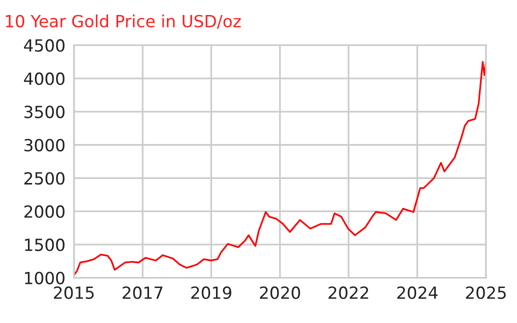  Describe the element at coordinates (74, 293) in the screenshot. I see `x-tick-label: 2015` at that location.